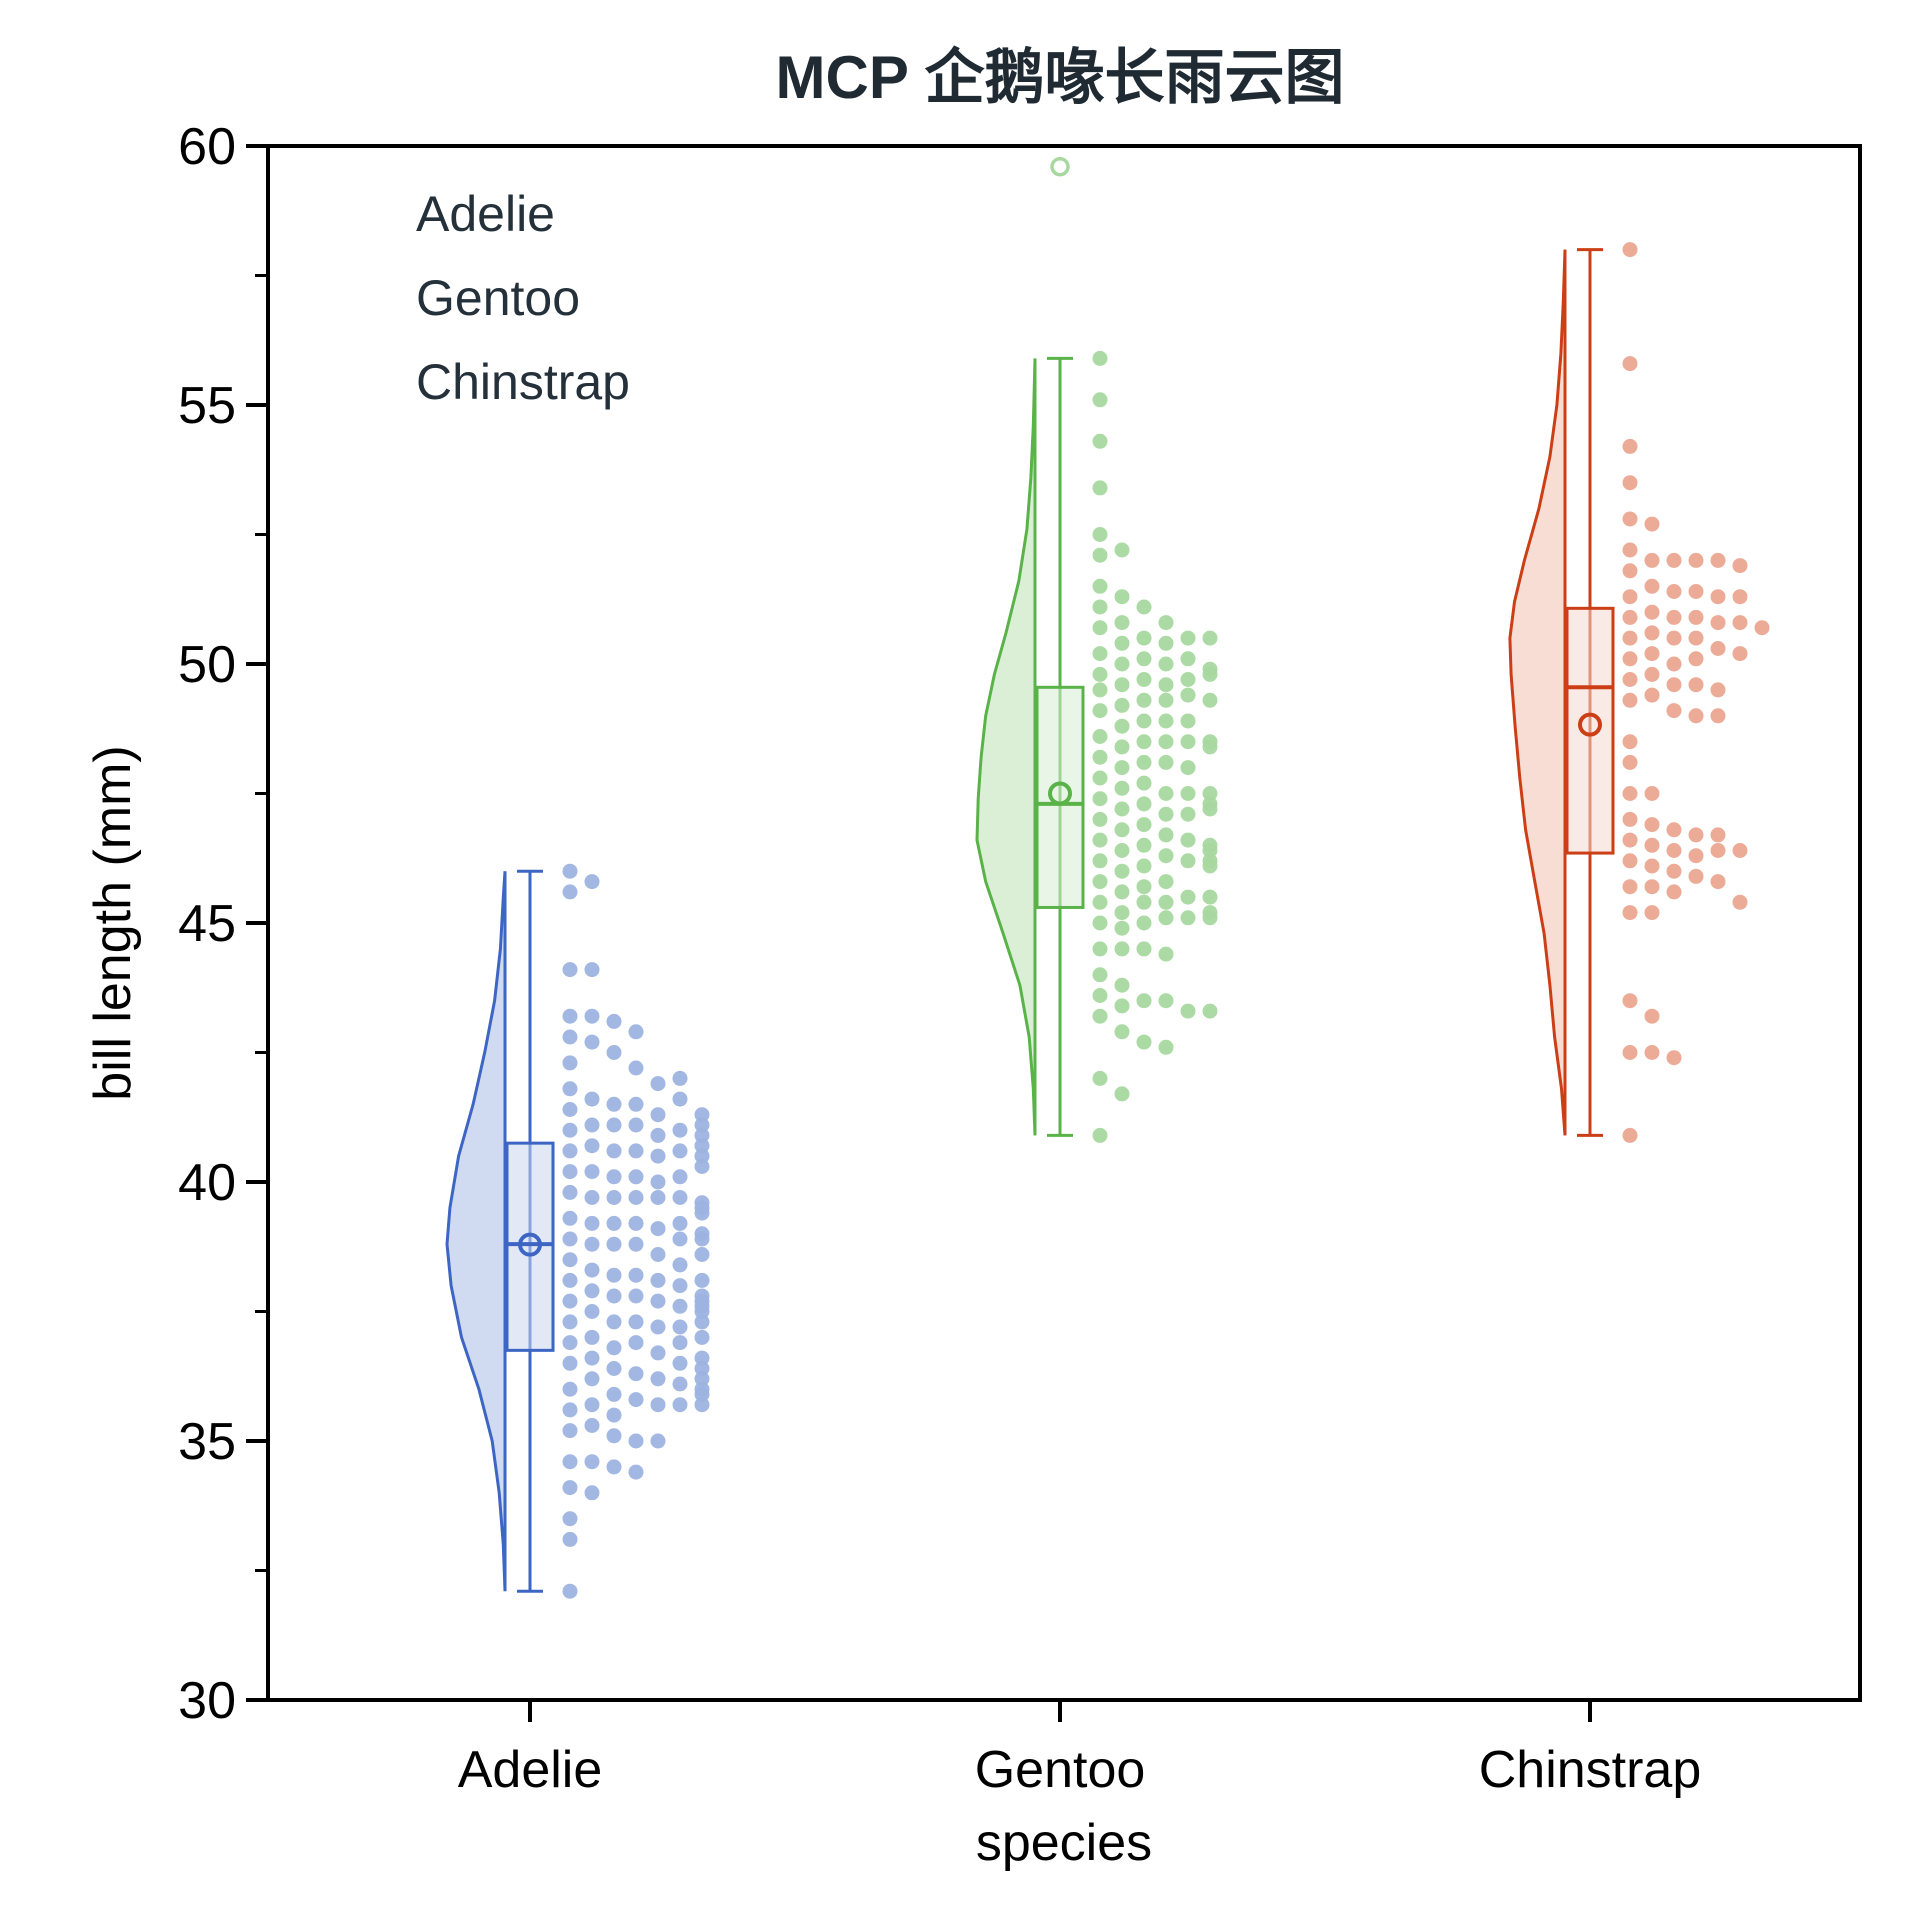 The image size is (1920, 1925). What do you see at coordinates (1060, 77) in the screenshot?
I see `chart-title: MCP 企鹅喙长雨云图` at bounding box center [1060, 77].